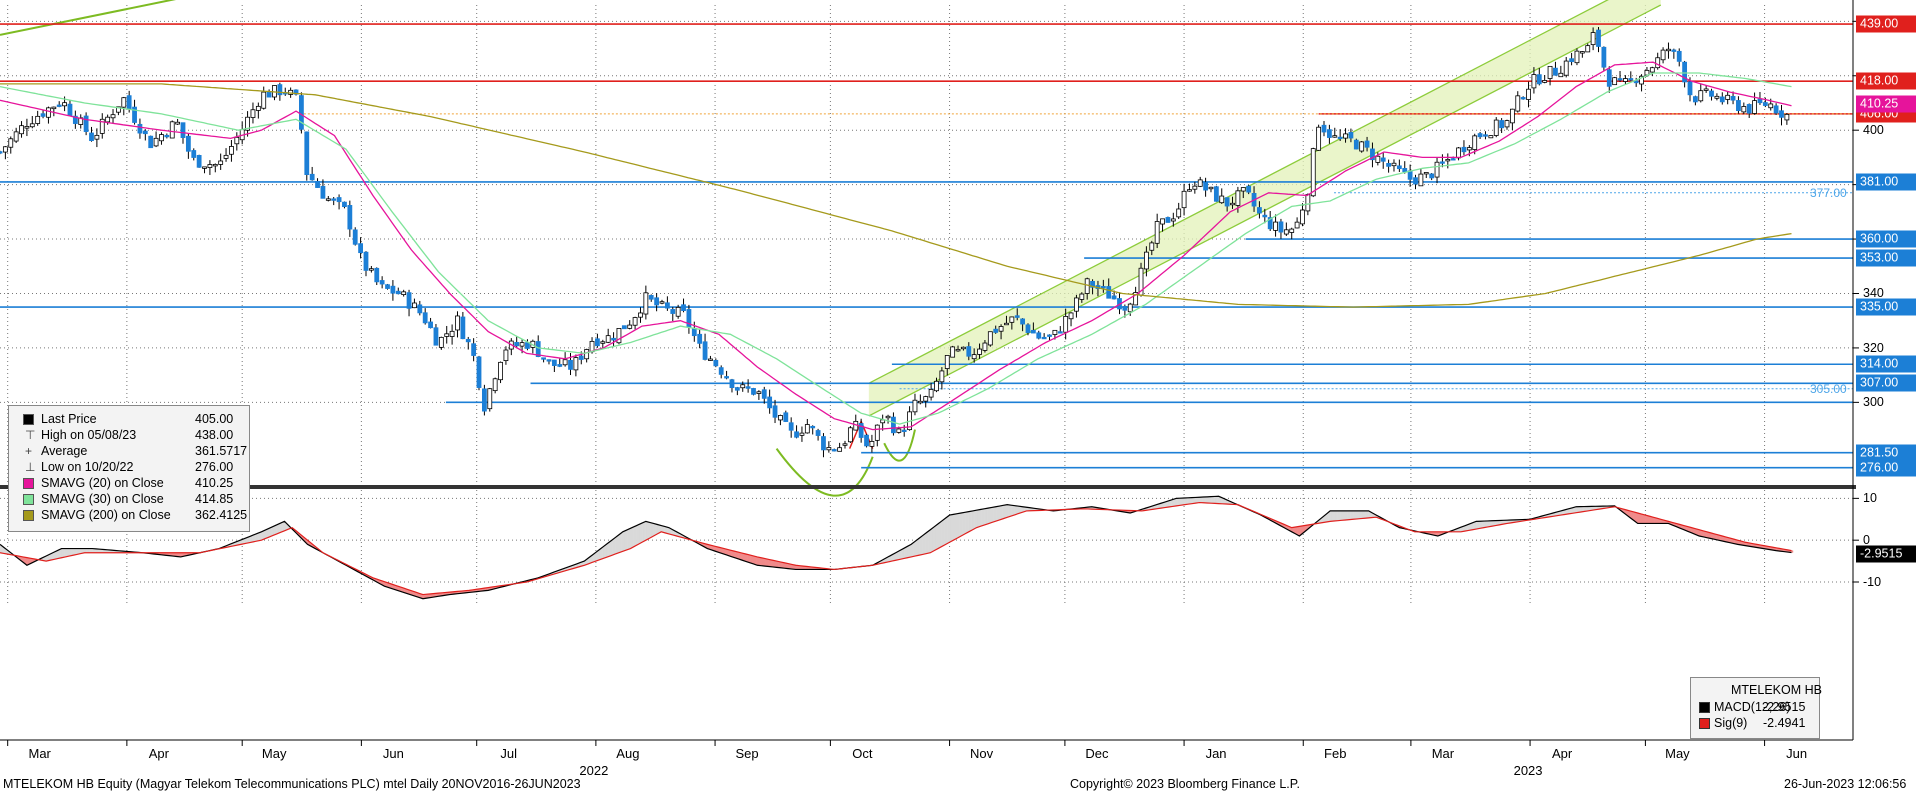  What do you see at coordinates (28, 515) in the screenshot?
I see `legend-swatch` at bounding box center [28, 515].